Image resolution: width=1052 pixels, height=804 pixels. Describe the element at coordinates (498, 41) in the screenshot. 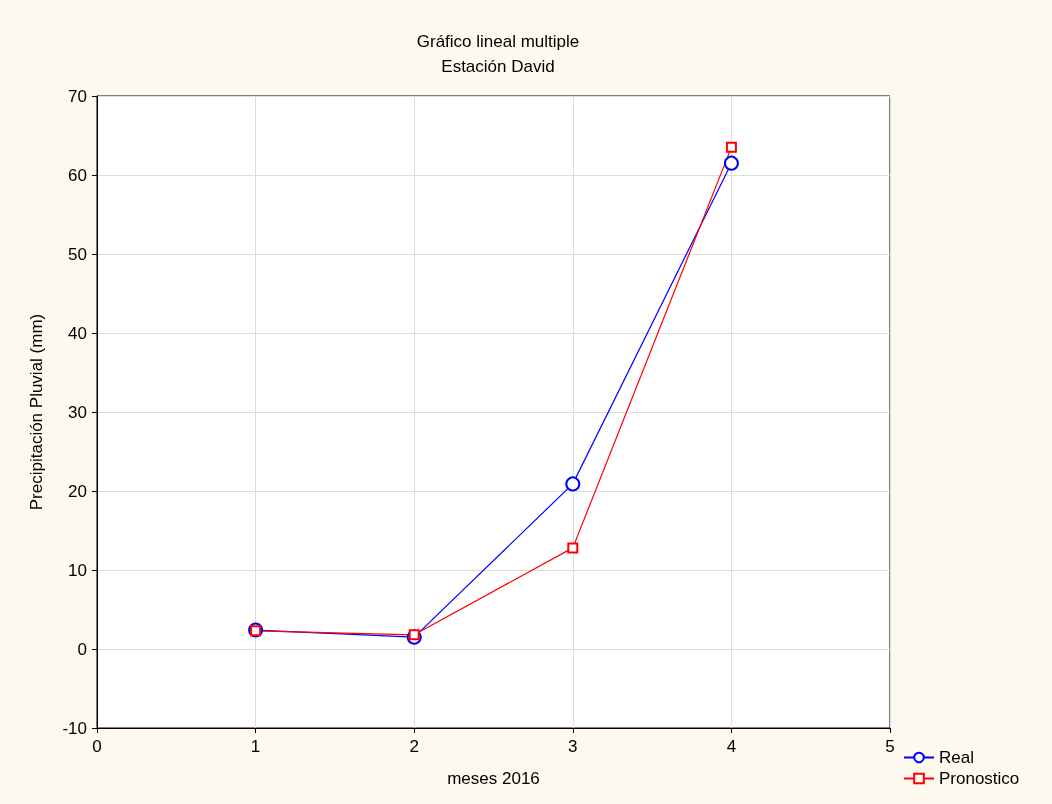

I see `chart-title: Gráfico lineal multiple` at that location.